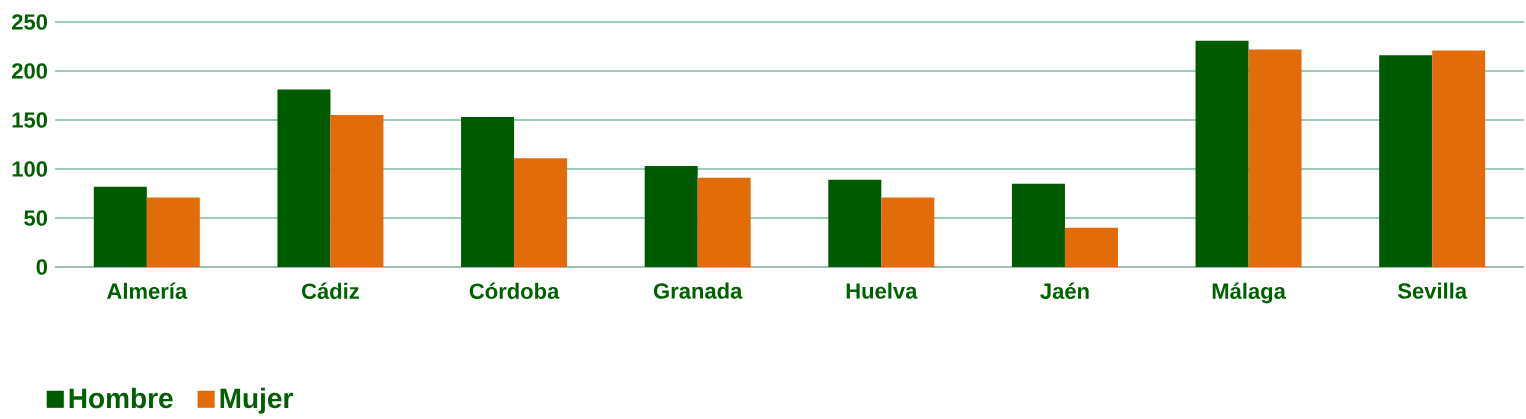 Image resolution: width=1526 pixels, height=419 pixels. Describe the element at coordinates (42, 267) in the screenshot. I see `y-tick-label: 0` at that location.